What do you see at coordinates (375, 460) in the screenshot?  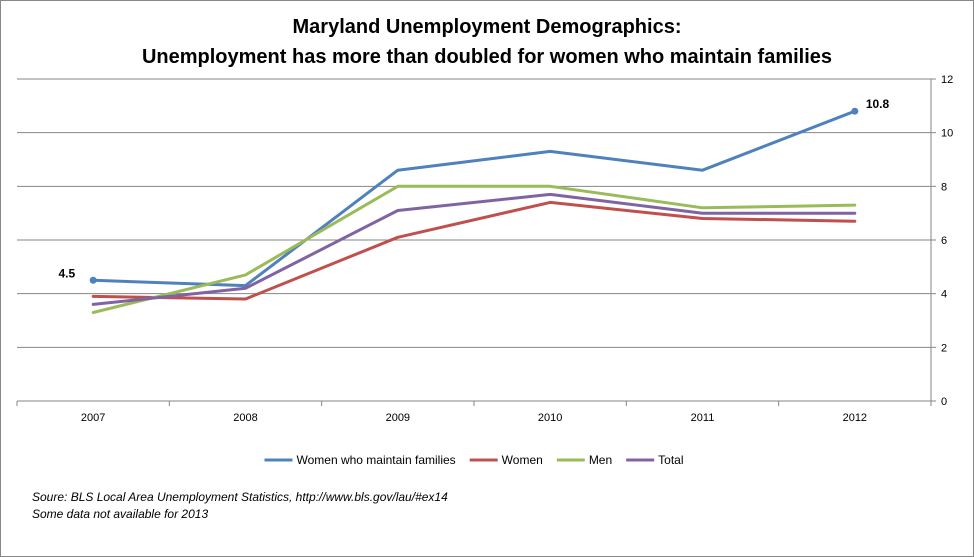 I see `legend-label-women-who-maintain-families: Women who maintain families` at bounding box center [375, 460].